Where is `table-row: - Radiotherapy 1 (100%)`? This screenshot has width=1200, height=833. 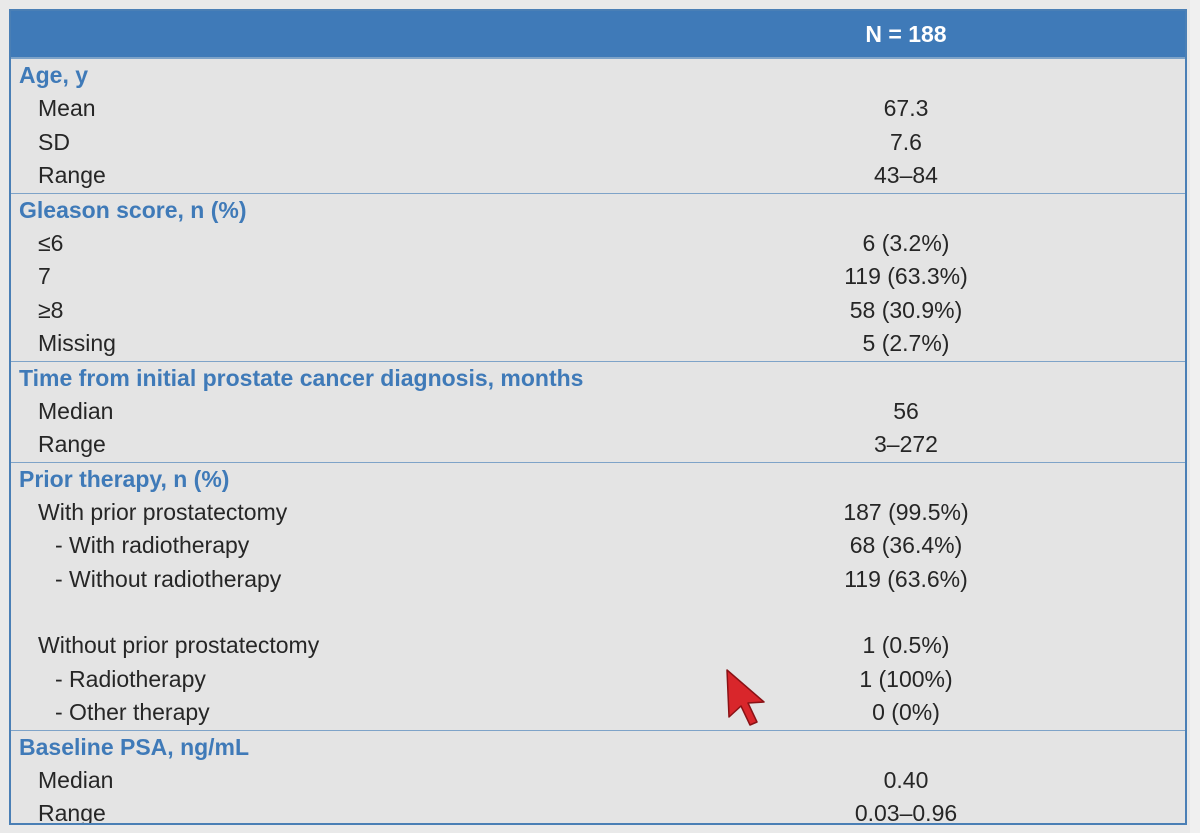
table-row: - Radiotherapy 1 (100%) is located at coordinates (598, 680).